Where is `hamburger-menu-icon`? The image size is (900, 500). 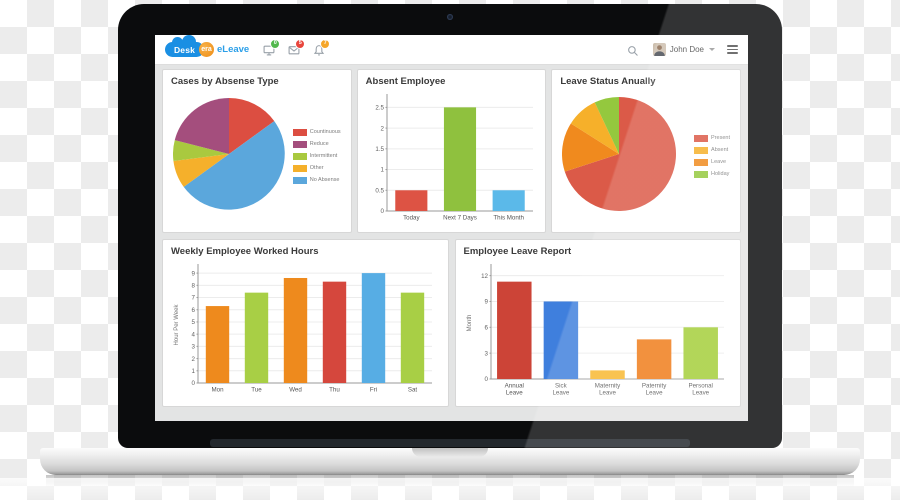
hamburger-menu-icon is located at coordinates (732, 49).